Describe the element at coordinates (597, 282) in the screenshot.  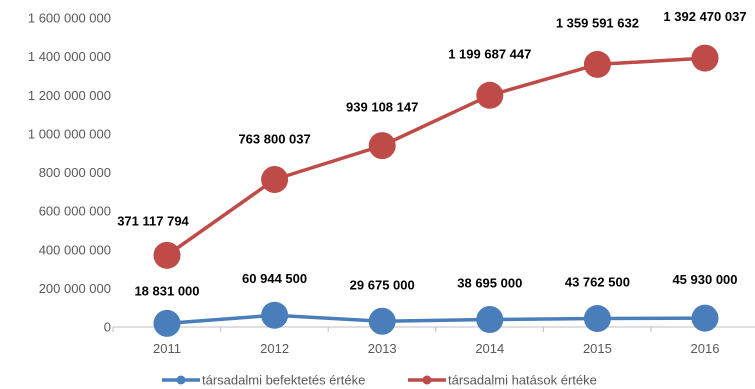
I see `data-label: 43 762 500` at that location.